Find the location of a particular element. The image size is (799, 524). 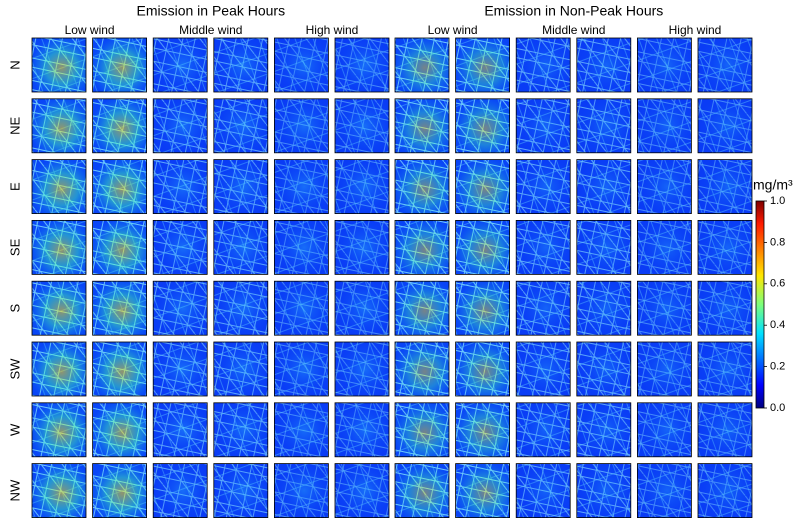

colorbar-tick-label: 0.8 is located at coordinates (777, 242).